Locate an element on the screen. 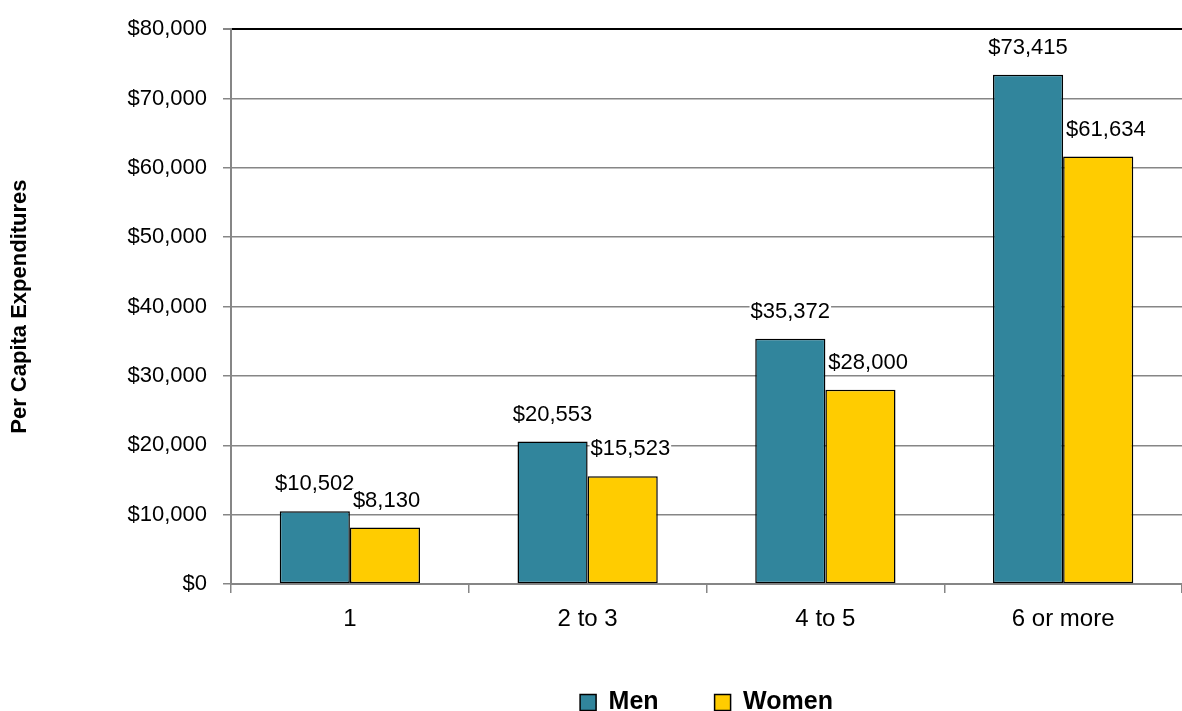 The width and height of the screenshot is (1182, 711). y-tick-label: $0 is located at coordinates (194, 583).